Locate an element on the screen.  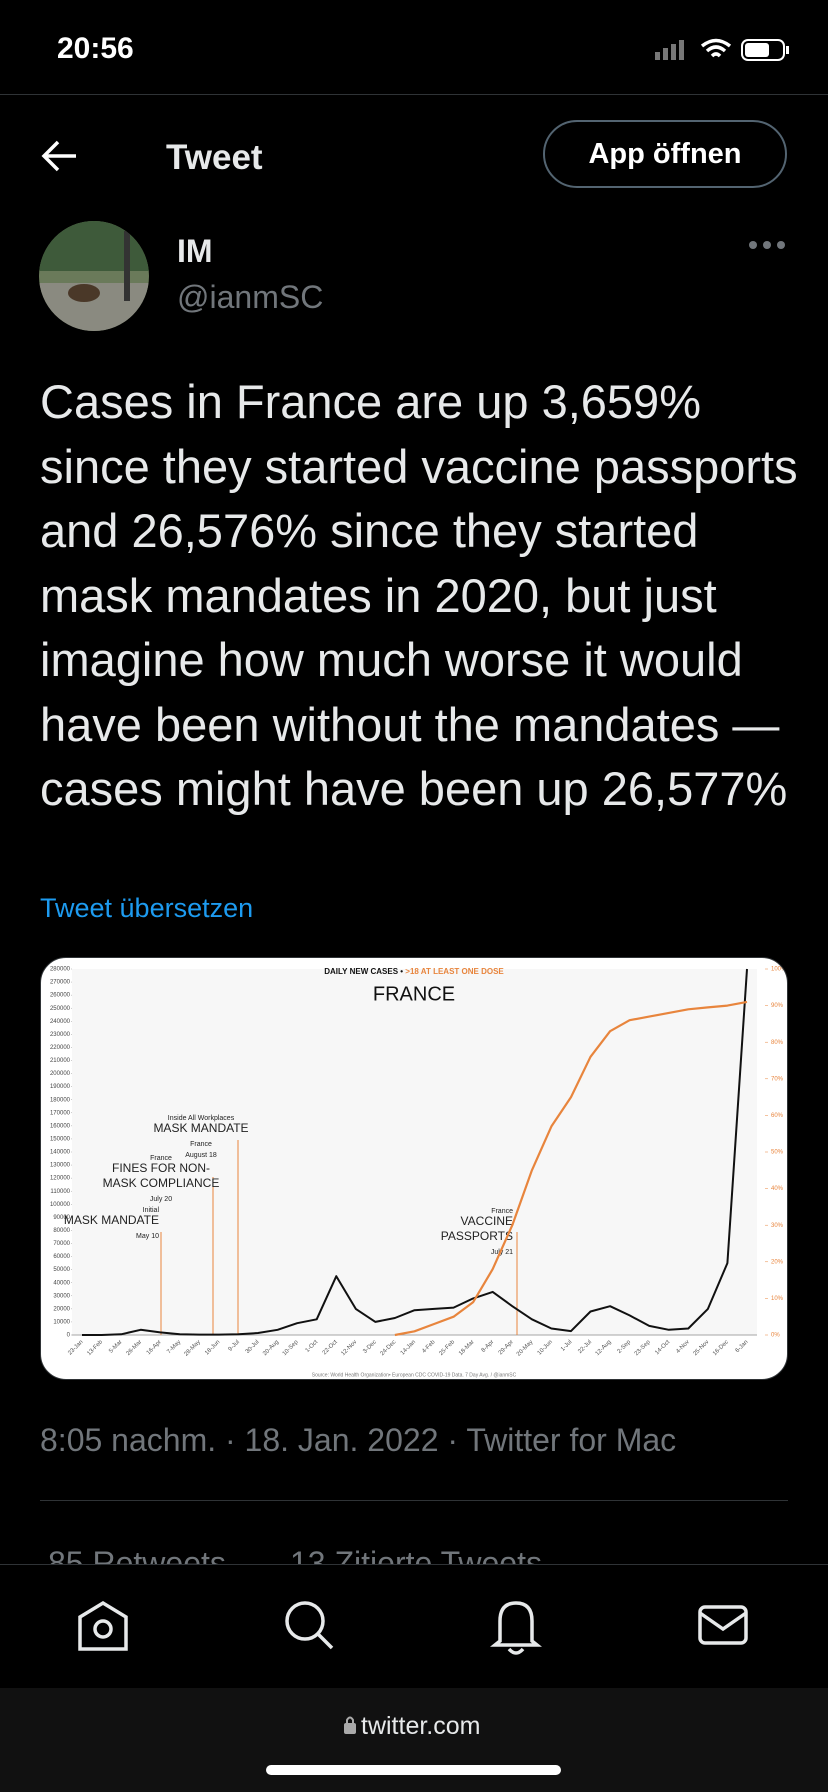
x-tick-label: 10-Jun is located at coordinates (545, 1347).